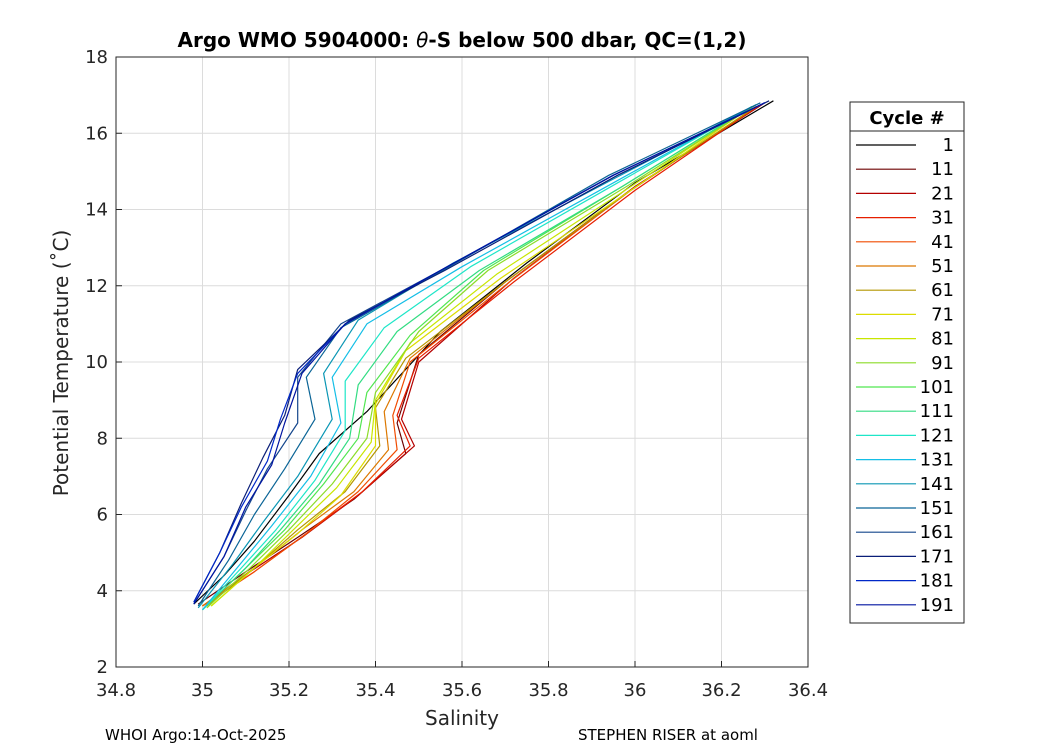 This screenshot has width=1050, height=750. I want to click on legend-label-71: 71, so click(942, 314).